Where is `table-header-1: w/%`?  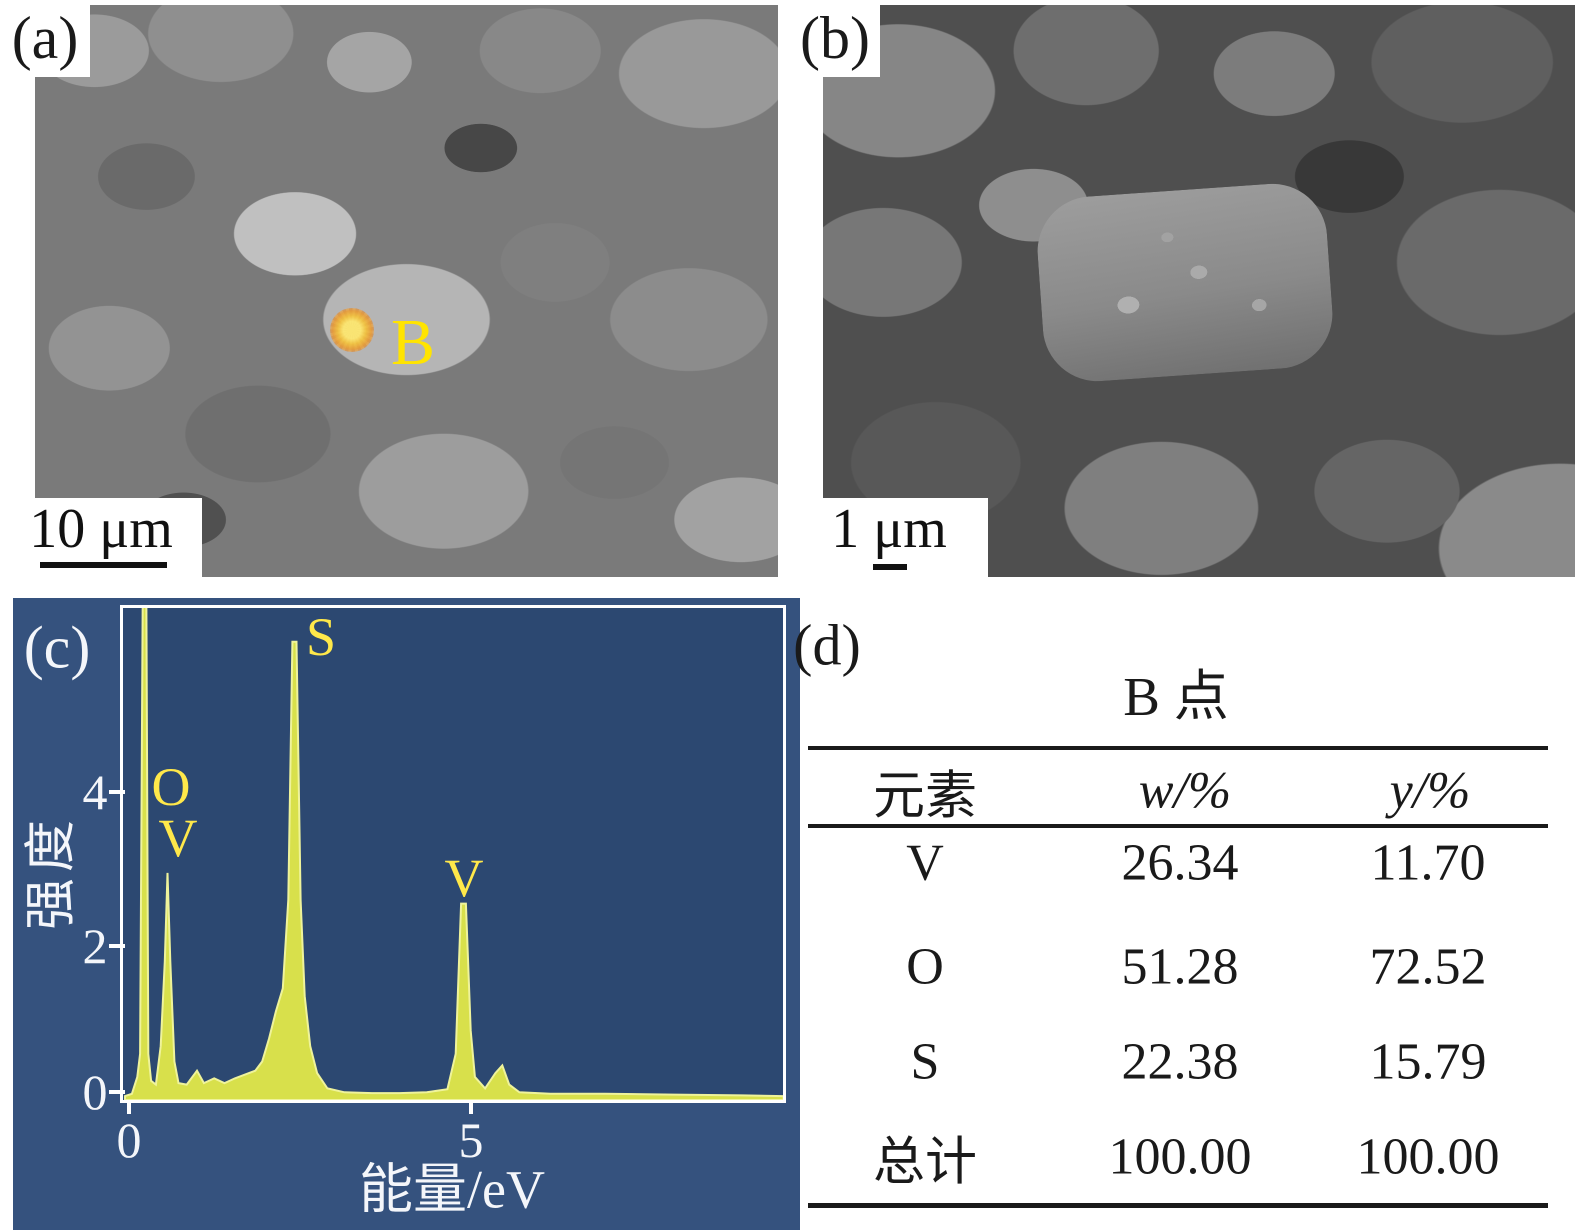
table-header-1: w/% is located at coordinates (1185, 791).